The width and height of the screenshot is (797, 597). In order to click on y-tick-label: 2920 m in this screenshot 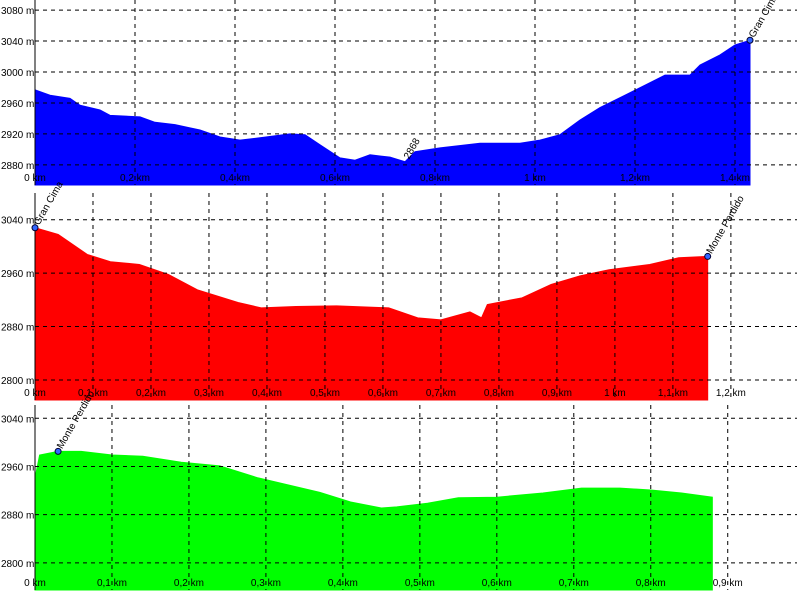, I will do `click(17, 135)`.